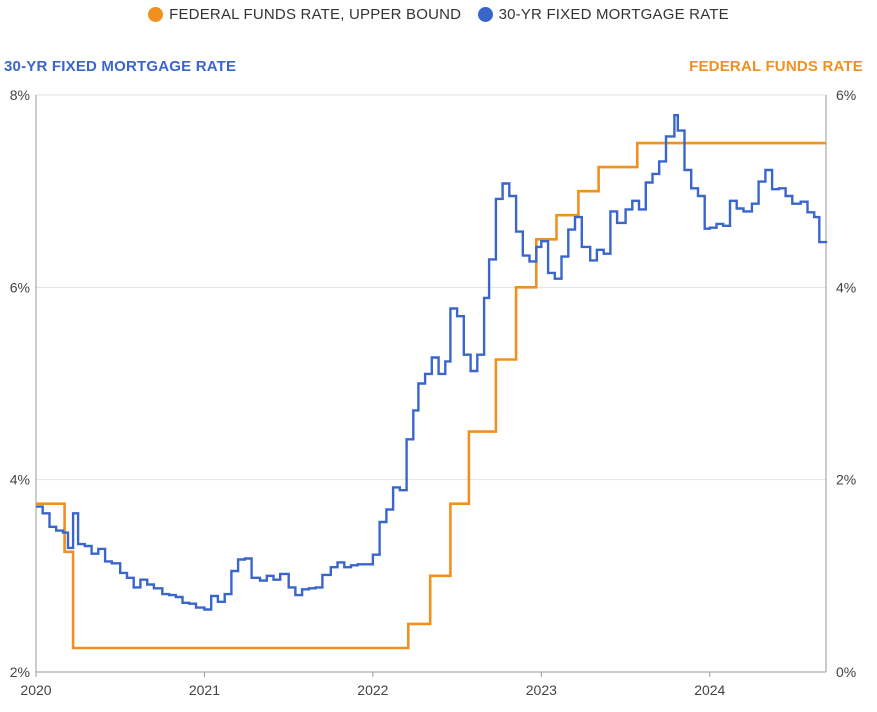 The image size is (877, 712). I want to click on legend-label-mortgage: 30-YR FIXED MORTGAGE RATE, so click(613, 14).